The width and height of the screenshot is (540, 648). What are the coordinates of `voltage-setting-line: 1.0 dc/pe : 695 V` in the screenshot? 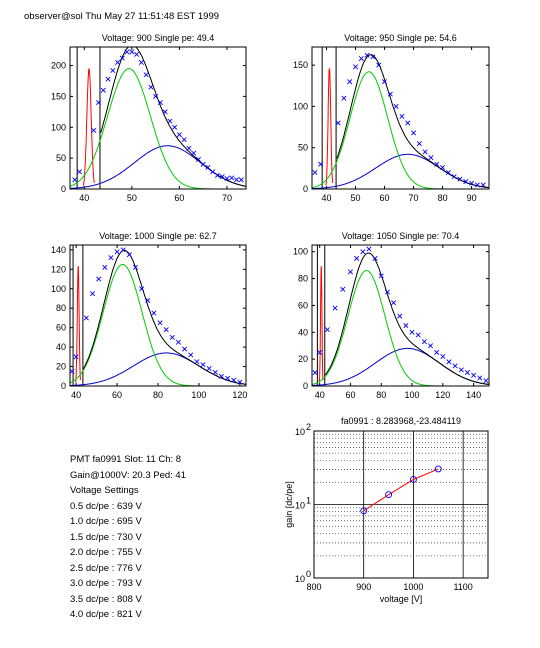 It's located at (106, 521).